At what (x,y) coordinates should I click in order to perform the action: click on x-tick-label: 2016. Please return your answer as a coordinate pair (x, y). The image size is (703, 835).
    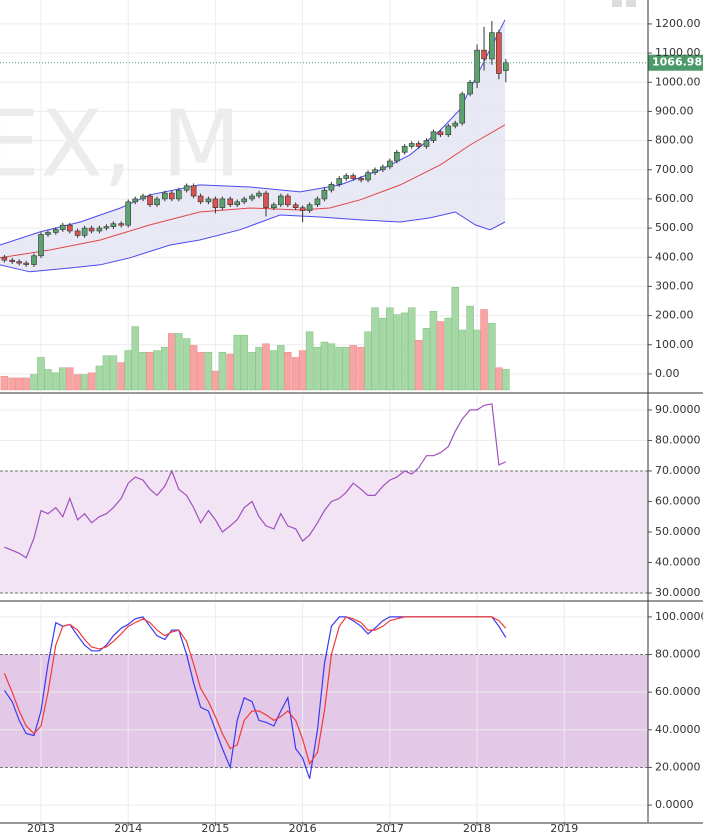
    Looking at the image, I should click on (303, 828).